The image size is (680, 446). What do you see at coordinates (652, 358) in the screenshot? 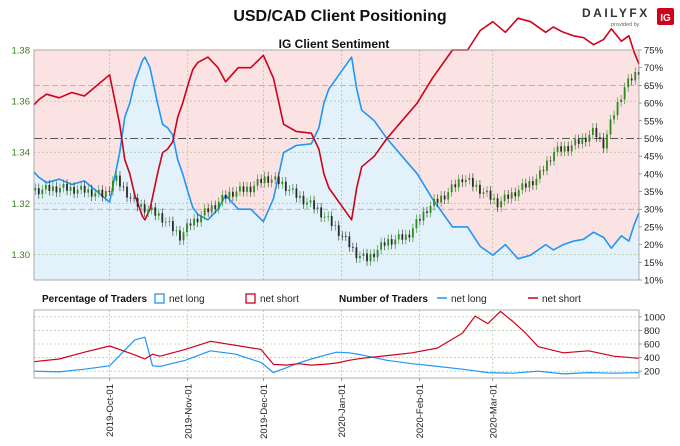
I see `traders-tick-label: 400` at bounding box center [652, 358].